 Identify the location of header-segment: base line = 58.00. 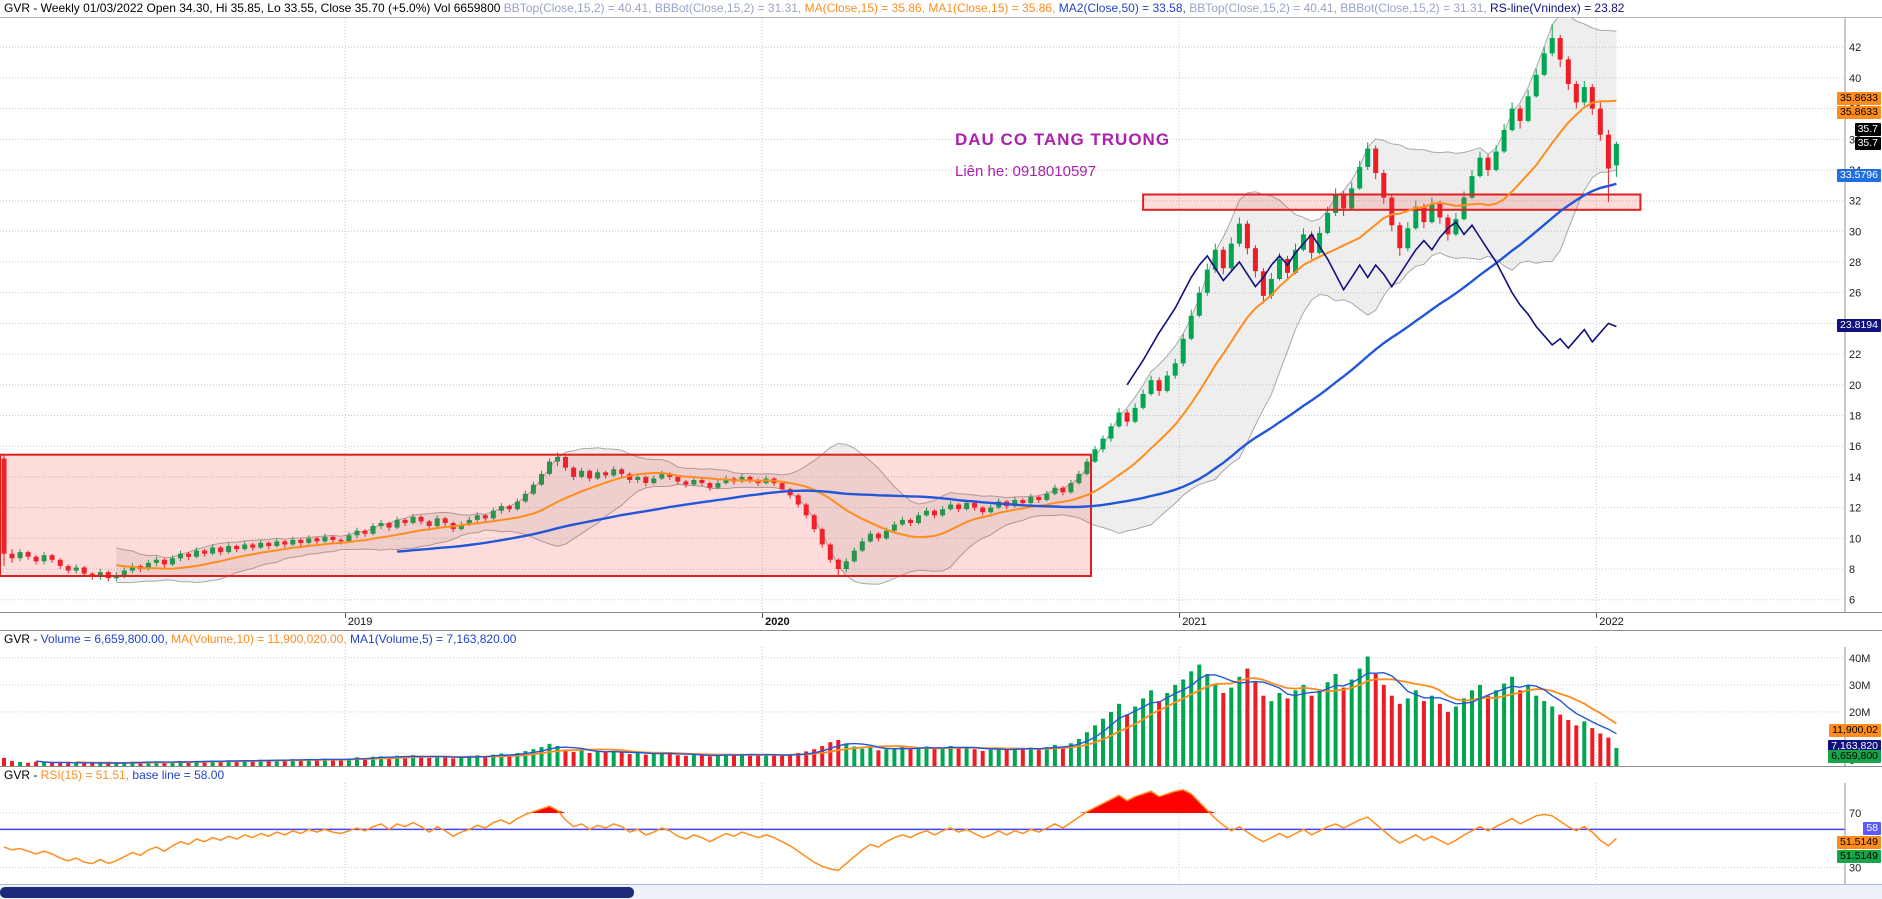
(178, 775).